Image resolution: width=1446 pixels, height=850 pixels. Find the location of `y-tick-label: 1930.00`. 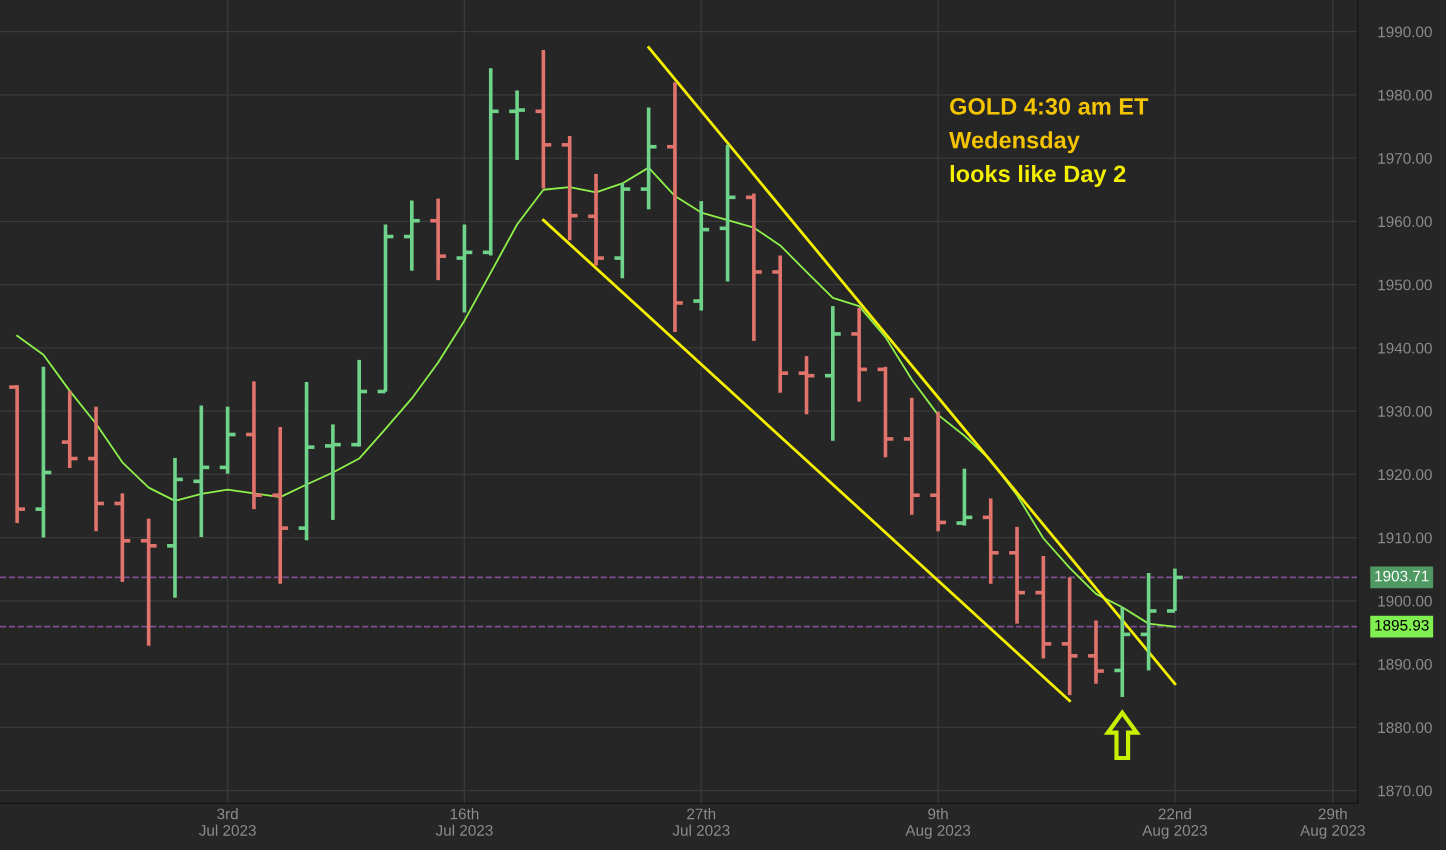

y-tick-label: 1930.00 is located at coordinates (1405, 411).